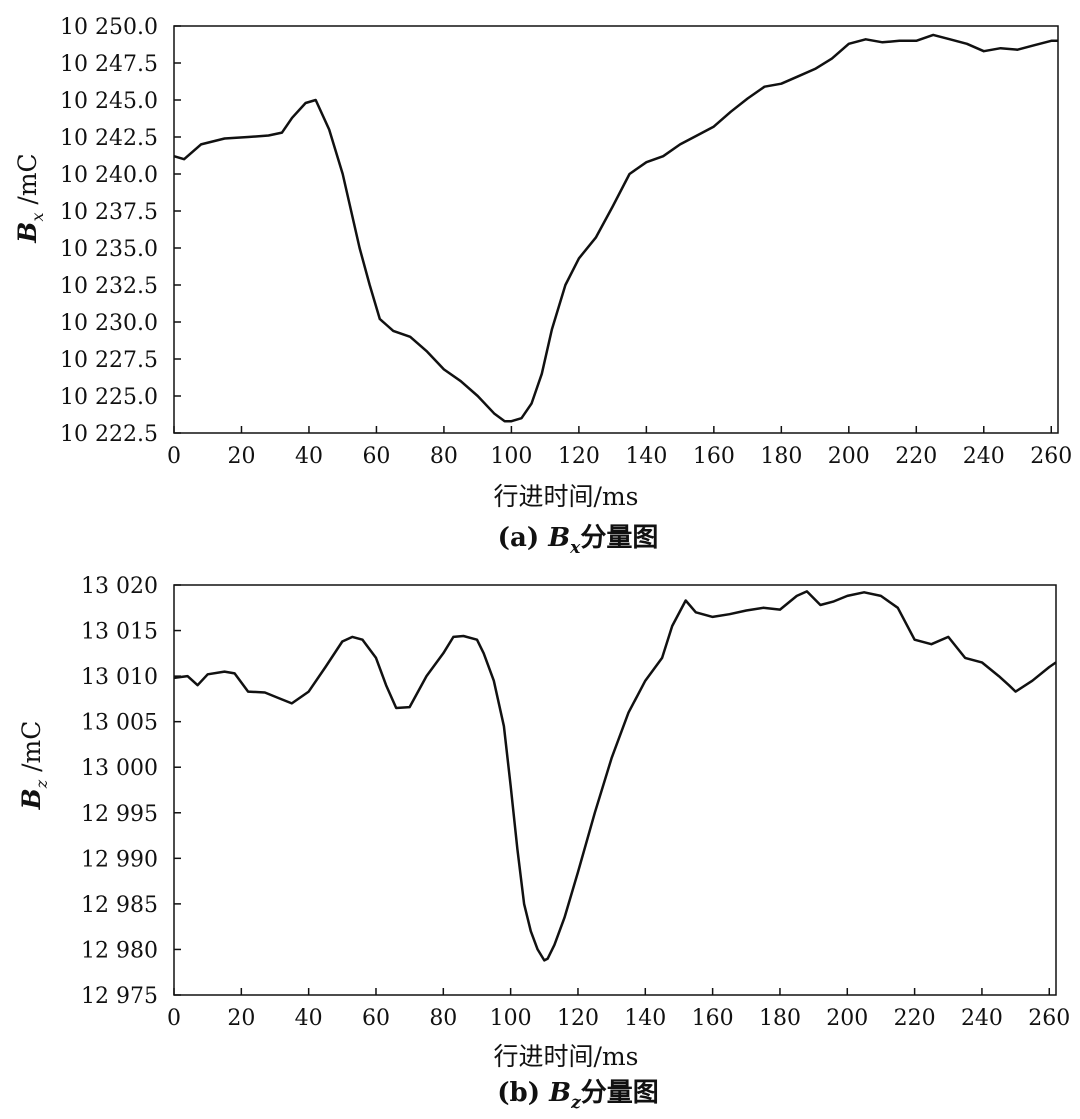 The image size is (1080, 1119). I want to click on y-axis-label: Bx /mC, so click(30, 198).